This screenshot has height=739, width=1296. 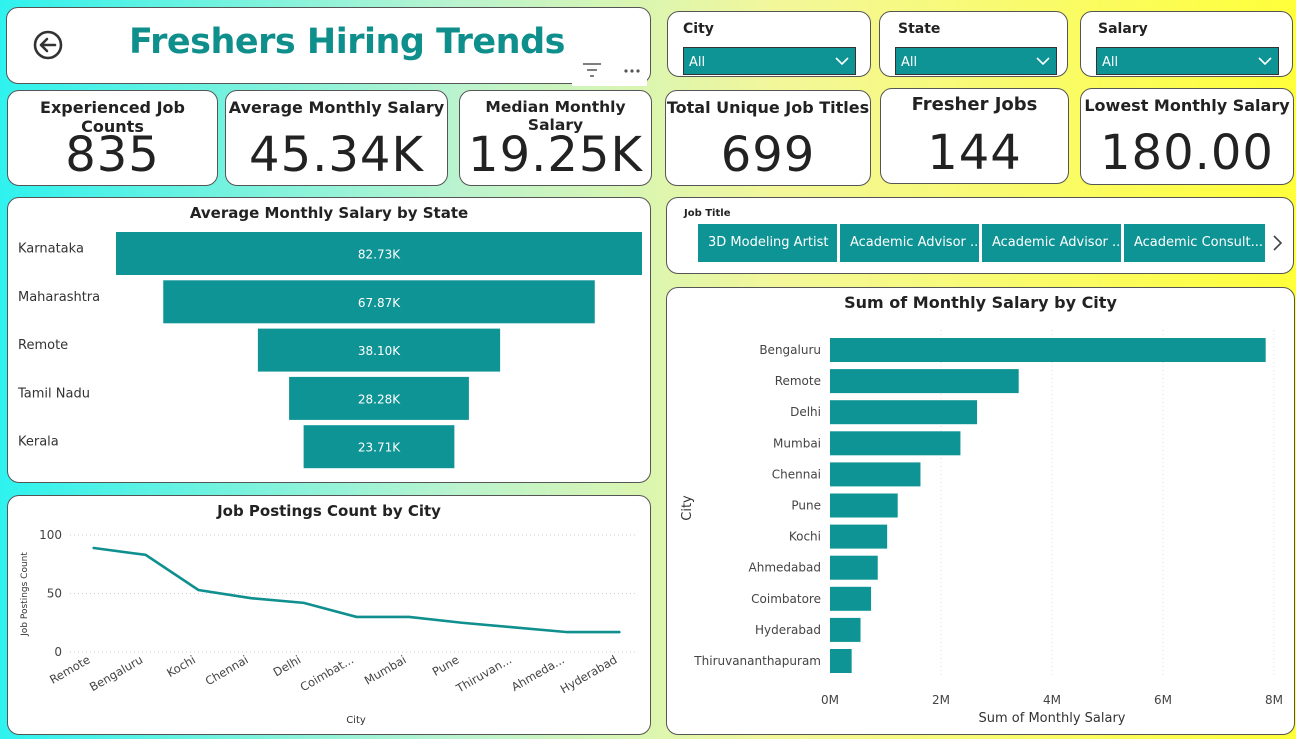 What do you see at coordinates (974, 153) in the screenshot?
I see `kpi-value: 144` at bounding box center [974, 153].